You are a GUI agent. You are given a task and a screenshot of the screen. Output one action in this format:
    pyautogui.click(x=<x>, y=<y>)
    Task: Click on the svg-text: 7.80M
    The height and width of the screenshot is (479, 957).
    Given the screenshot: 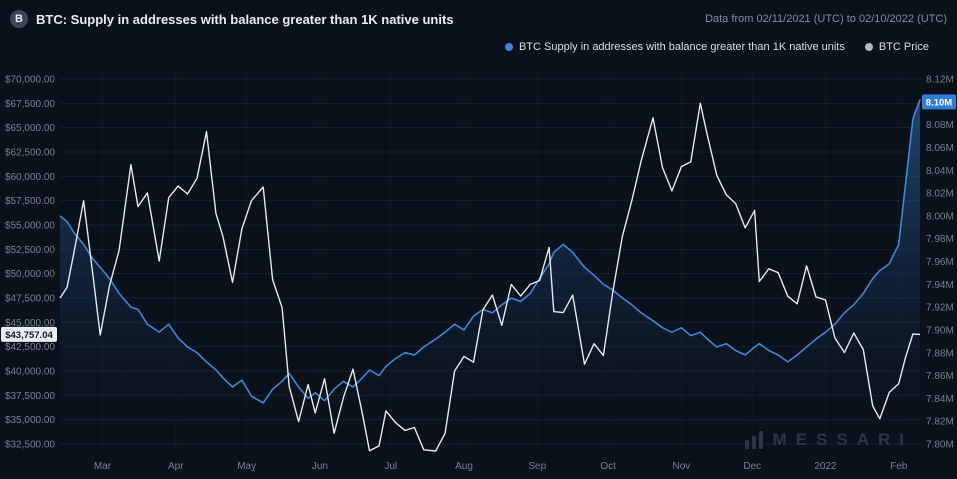 What is the action you would take?
    pyautogui.click(x=940, y=445)
    